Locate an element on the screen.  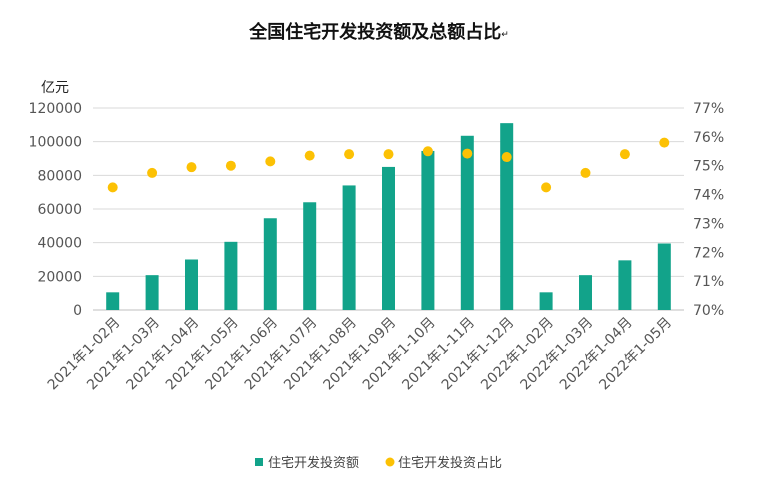
right-tick-label: 70% is located at coordinates (708, 311).